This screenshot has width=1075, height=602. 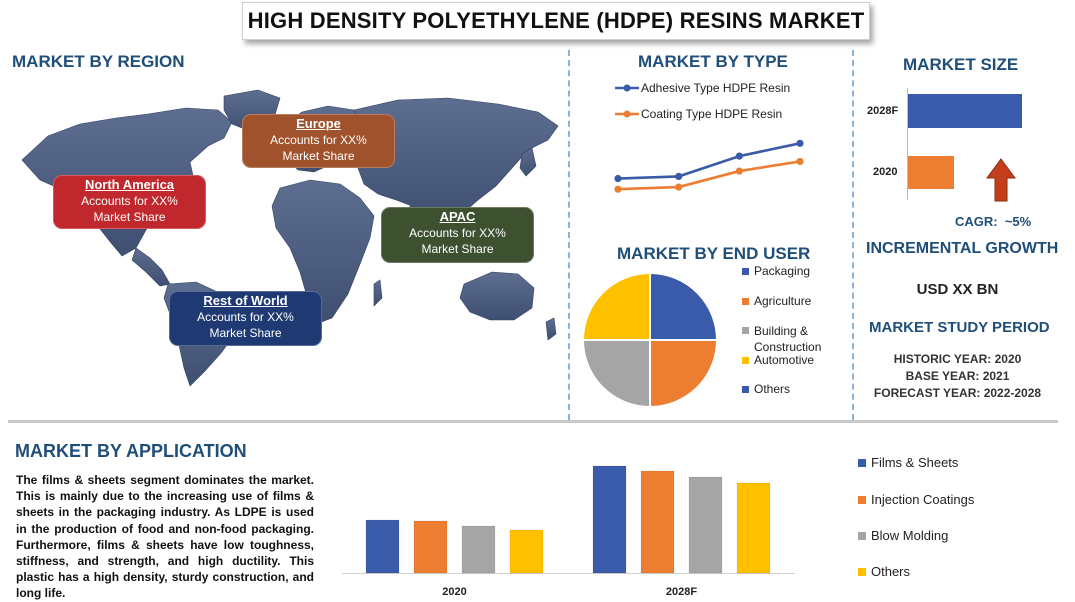 I want to click on callout-rest-of-world-title: Rest of World, so click(x=245, y=300).